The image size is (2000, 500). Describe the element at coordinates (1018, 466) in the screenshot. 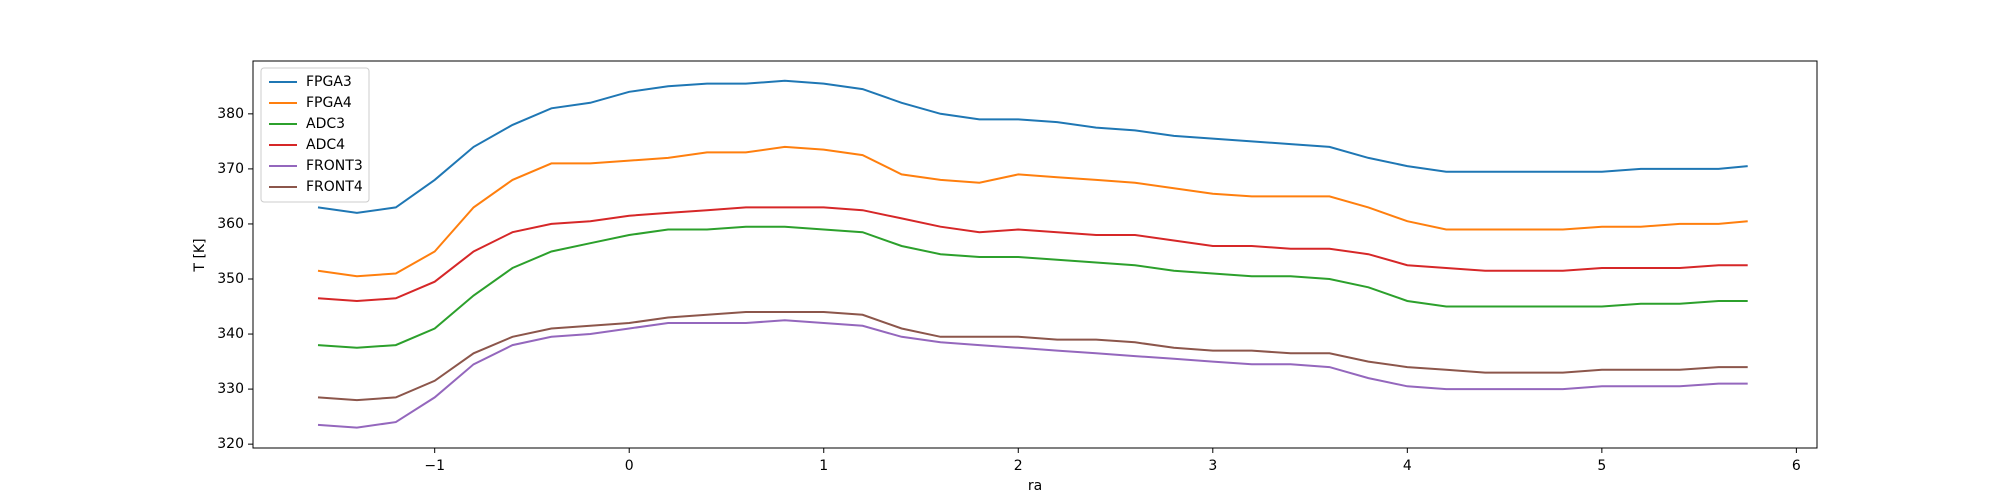

I see `x-tick-label: 2` at that location.